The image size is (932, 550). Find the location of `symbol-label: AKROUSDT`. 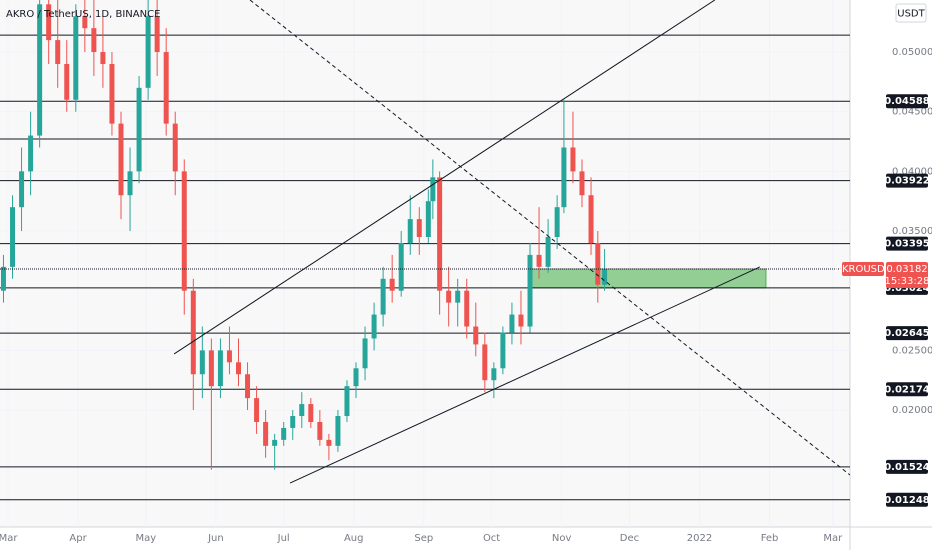

symbol-label: AKROUSDT is located at coordinates (863, 269).